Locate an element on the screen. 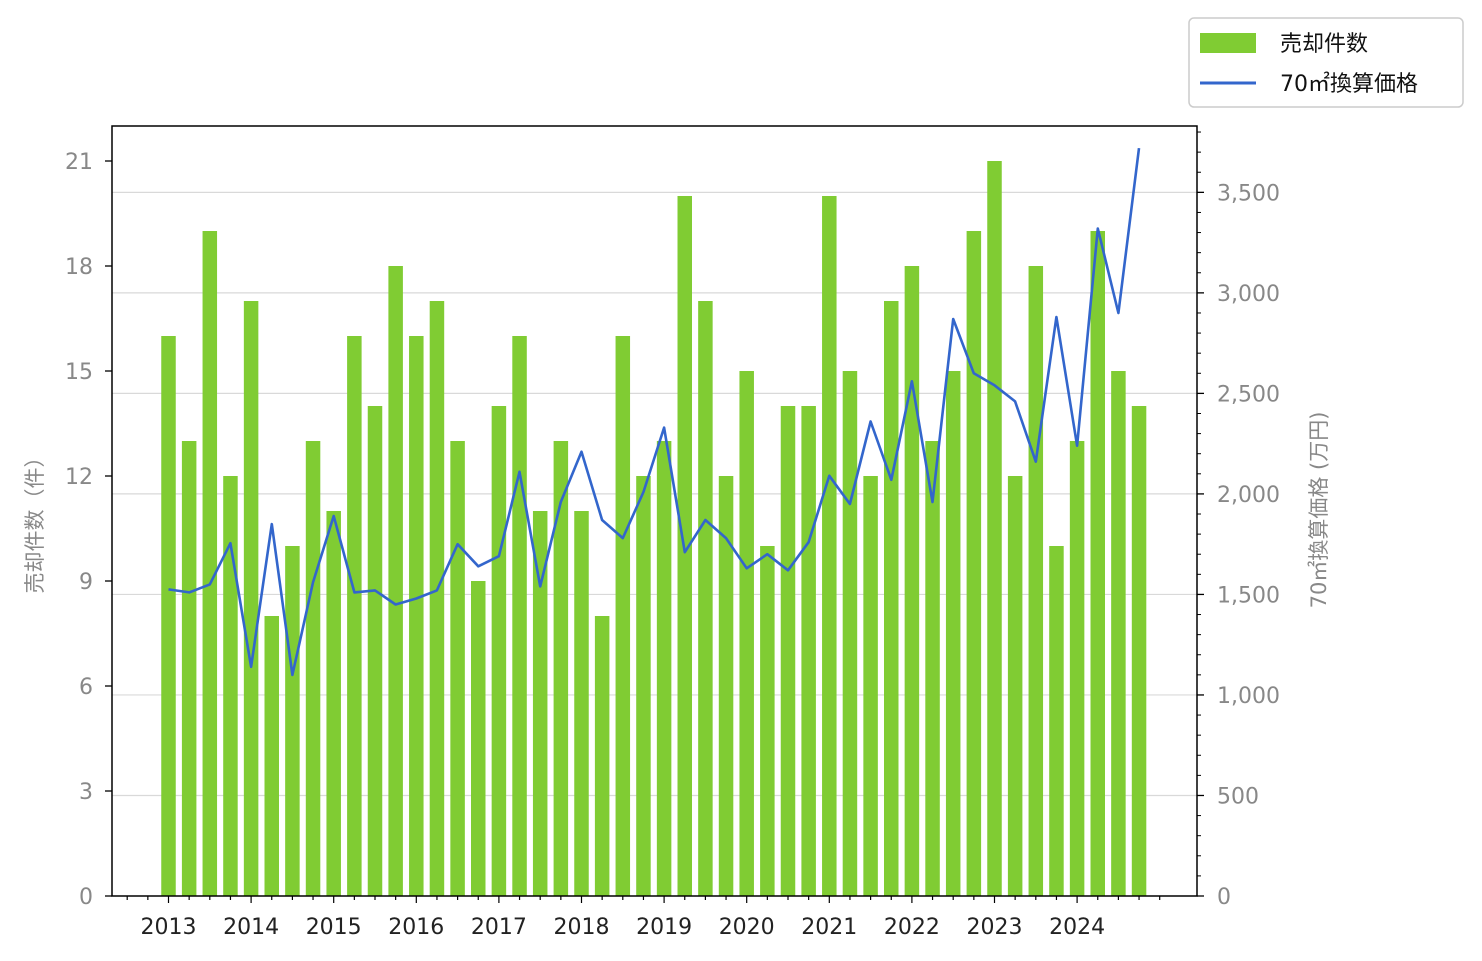 The image size is (1482, 961). x-tick-label: 2024 is located at coordinates (1077, 927).